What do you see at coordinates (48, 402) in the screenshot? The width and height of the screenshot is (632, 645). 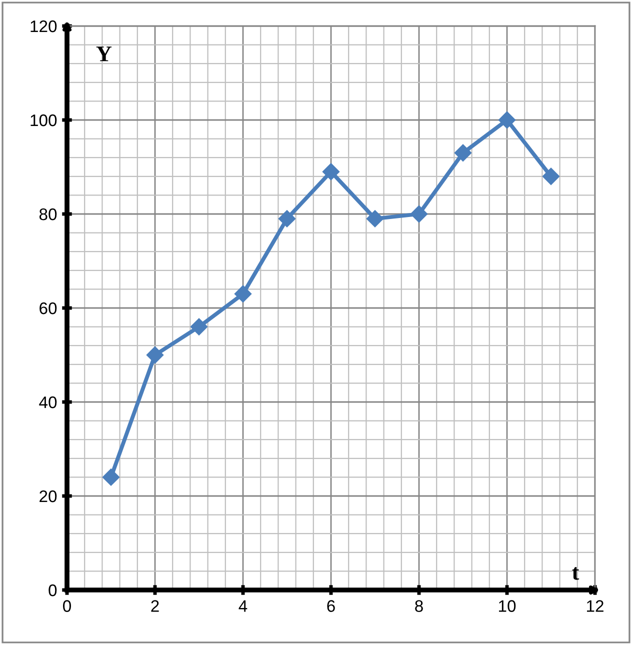 I see `y-tick-label: 40` at bounding box center [48, 402].